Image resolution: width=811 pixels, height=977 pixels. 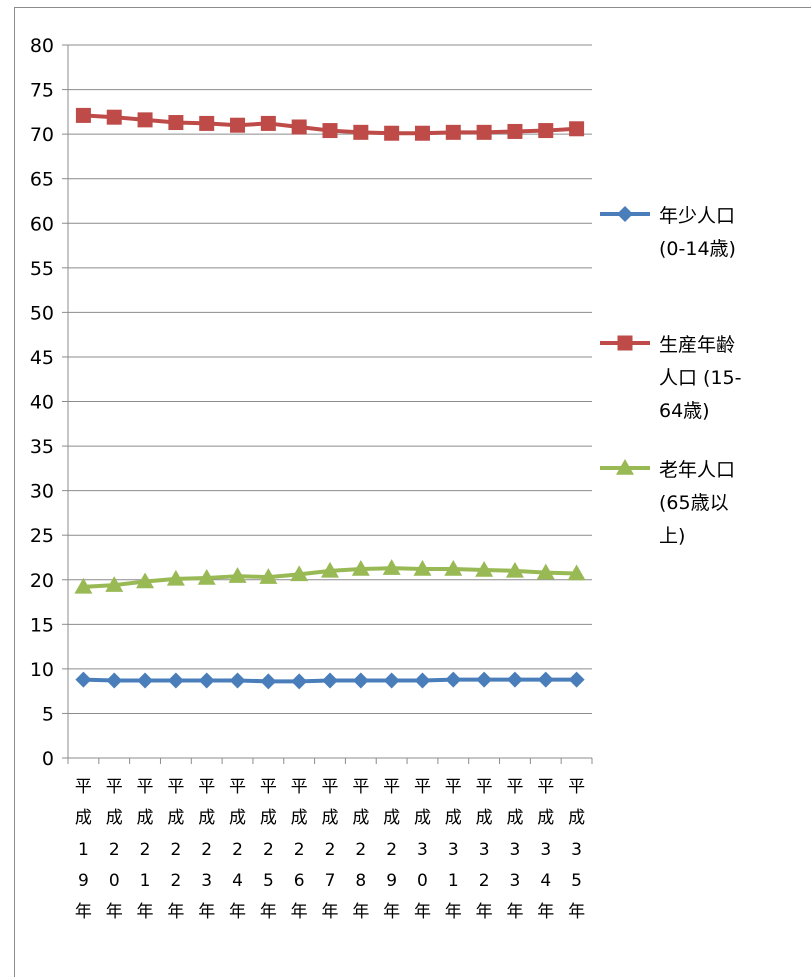 I want to click on x-tick-label: 平成 2 6 年, so click(x=299, y=849).